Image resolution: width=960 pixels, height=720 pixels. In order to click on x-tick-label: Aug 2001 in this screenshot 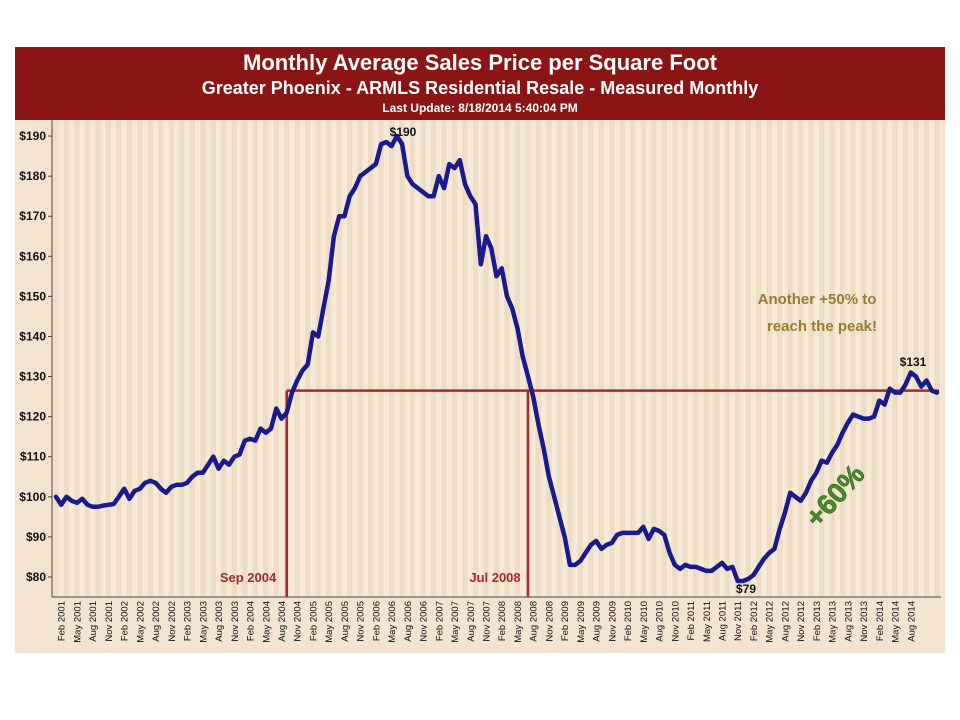, I will do `click(93, 621)`.